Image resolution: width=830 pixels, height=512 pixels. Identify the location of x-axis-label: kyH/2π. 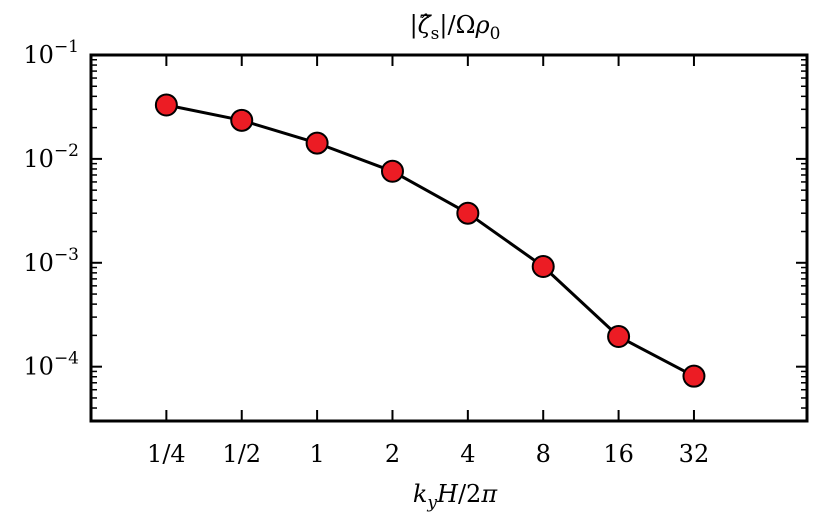
(455, 496).